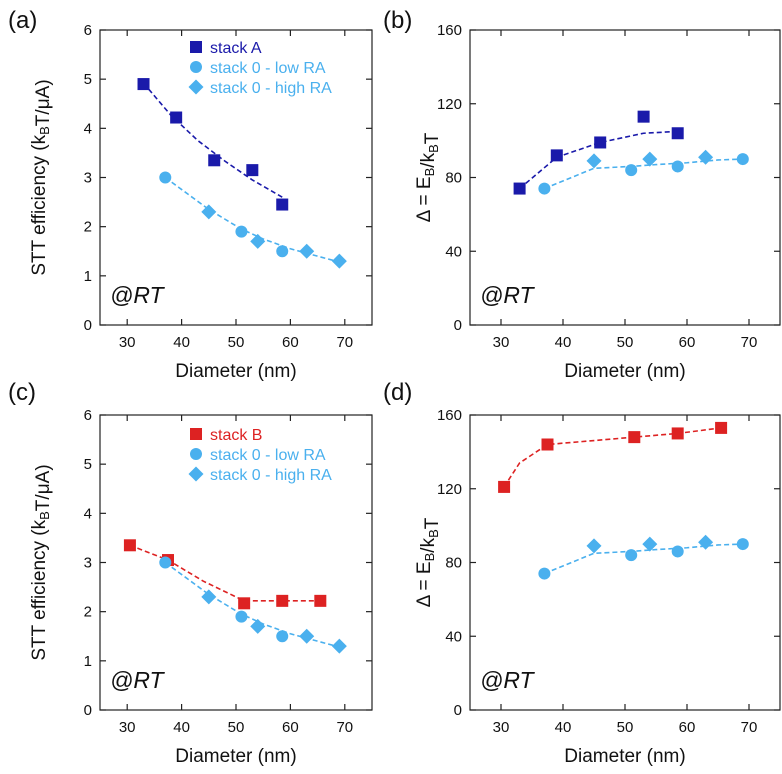 Image resolution: width=782 pixels, height=774 pixels. I want to click on y-tick-label: 3, so click(88, 563).